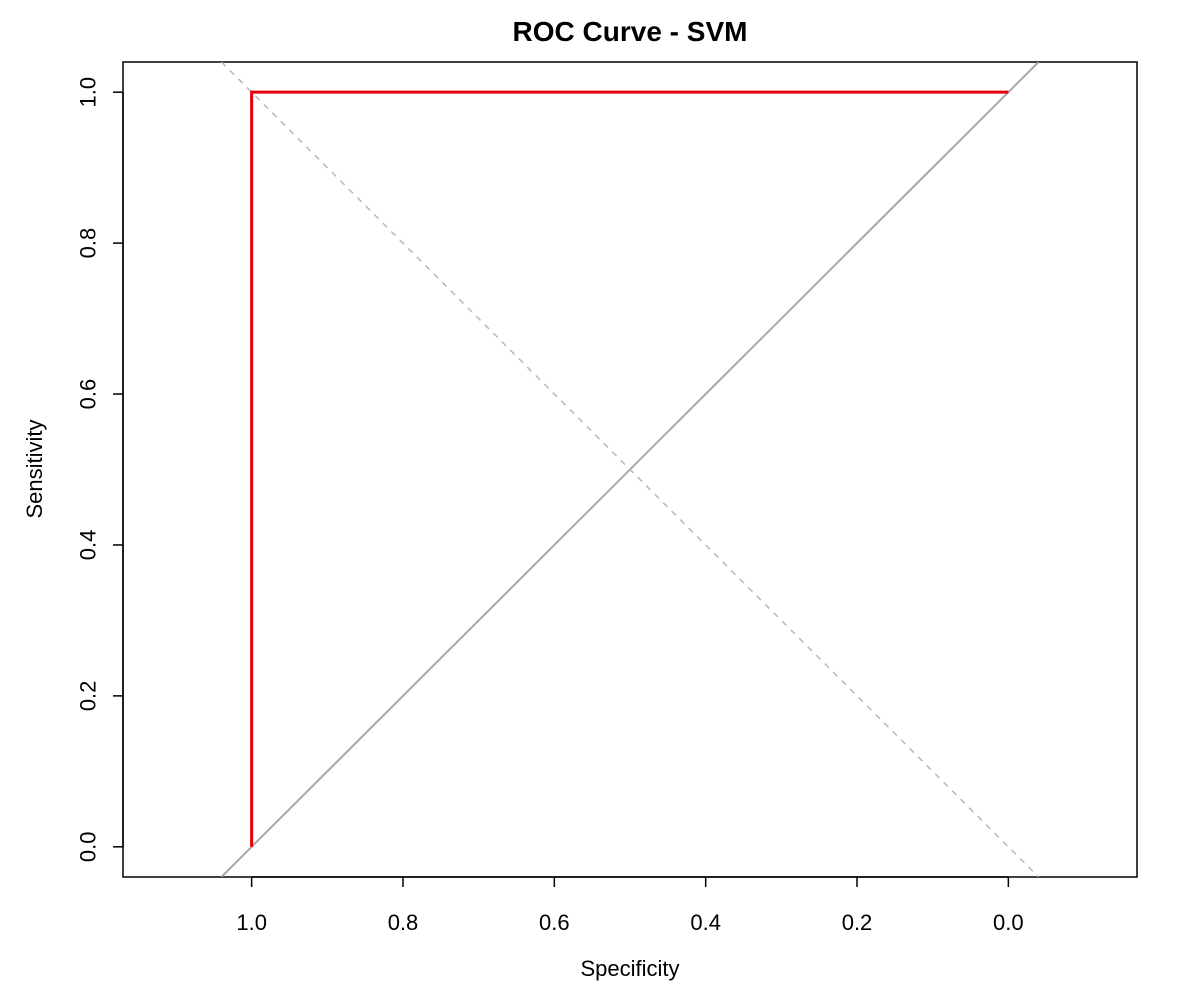  What do you see at coordinates (88, 545) in the screenshot?
I see `y-tick-label: 0.4` at bounding box center [88, 545].